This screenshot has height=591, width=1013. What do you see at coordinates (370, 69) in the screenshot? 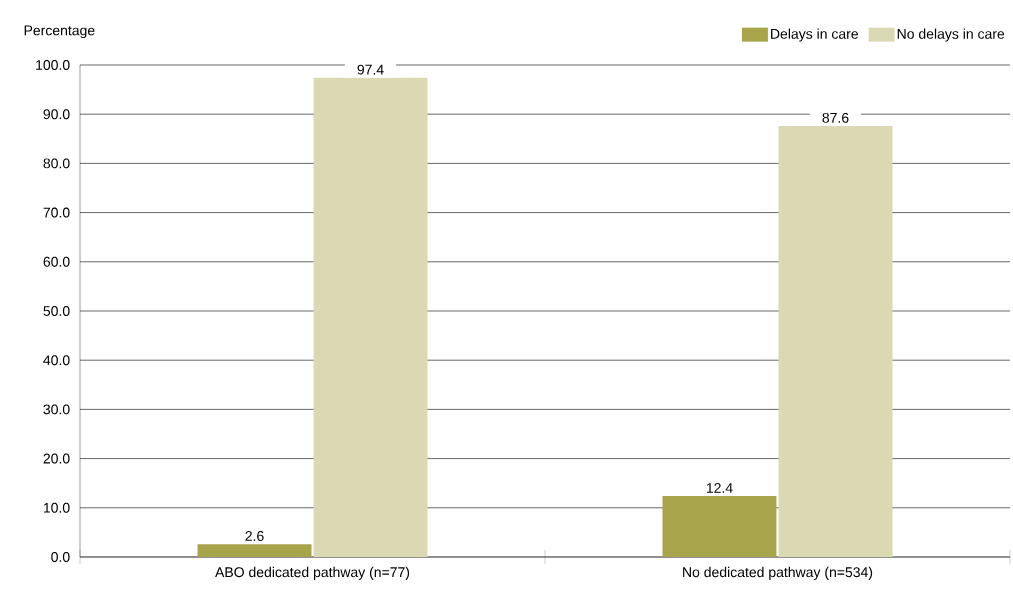
I see `data-label: 97.4` at bounding box center [370, 69].